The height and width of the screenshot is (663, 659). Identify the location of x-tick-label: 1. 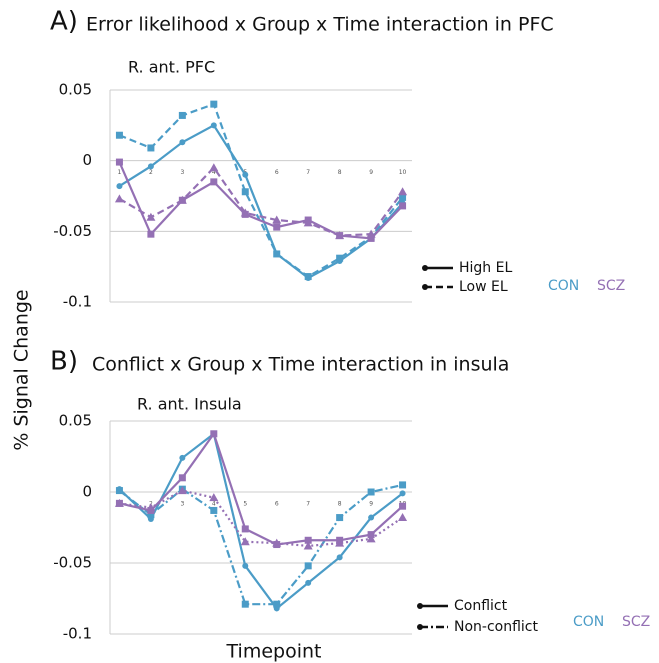
(120, 172).